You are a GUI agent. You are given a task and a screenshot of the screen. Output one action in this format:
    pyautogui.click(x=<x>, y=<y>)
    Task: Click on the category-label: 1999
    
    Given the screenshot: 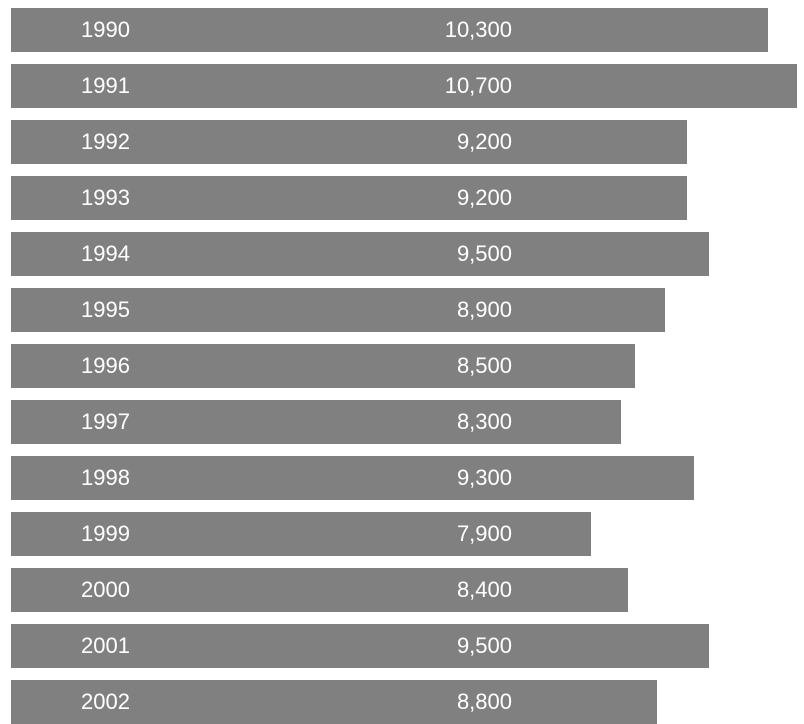 What is the action you would take?
    pyautogui.click(x=105, y=533)
    